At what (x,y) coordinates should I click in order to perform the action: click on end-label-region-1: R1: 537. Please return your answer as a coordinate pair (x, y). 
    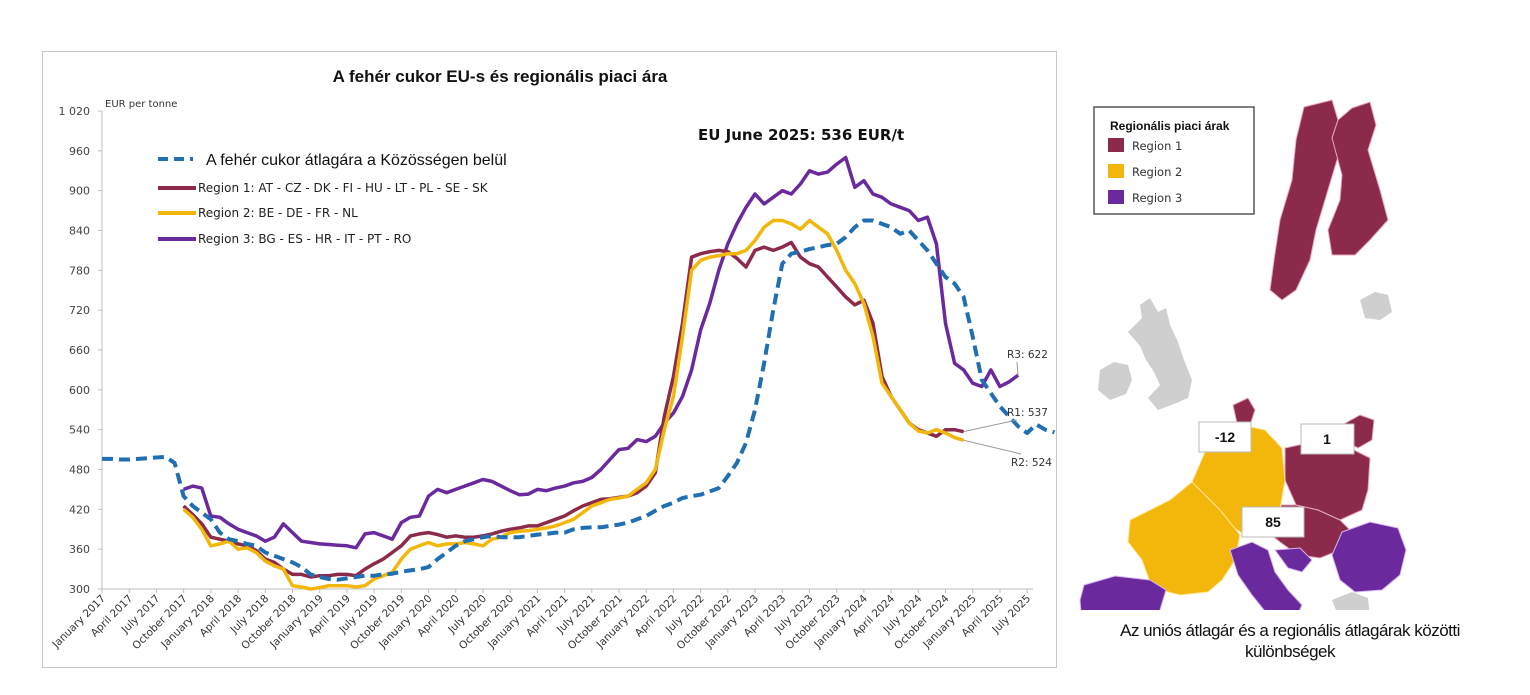
    Looking at the image, I should click on (1027, 413).